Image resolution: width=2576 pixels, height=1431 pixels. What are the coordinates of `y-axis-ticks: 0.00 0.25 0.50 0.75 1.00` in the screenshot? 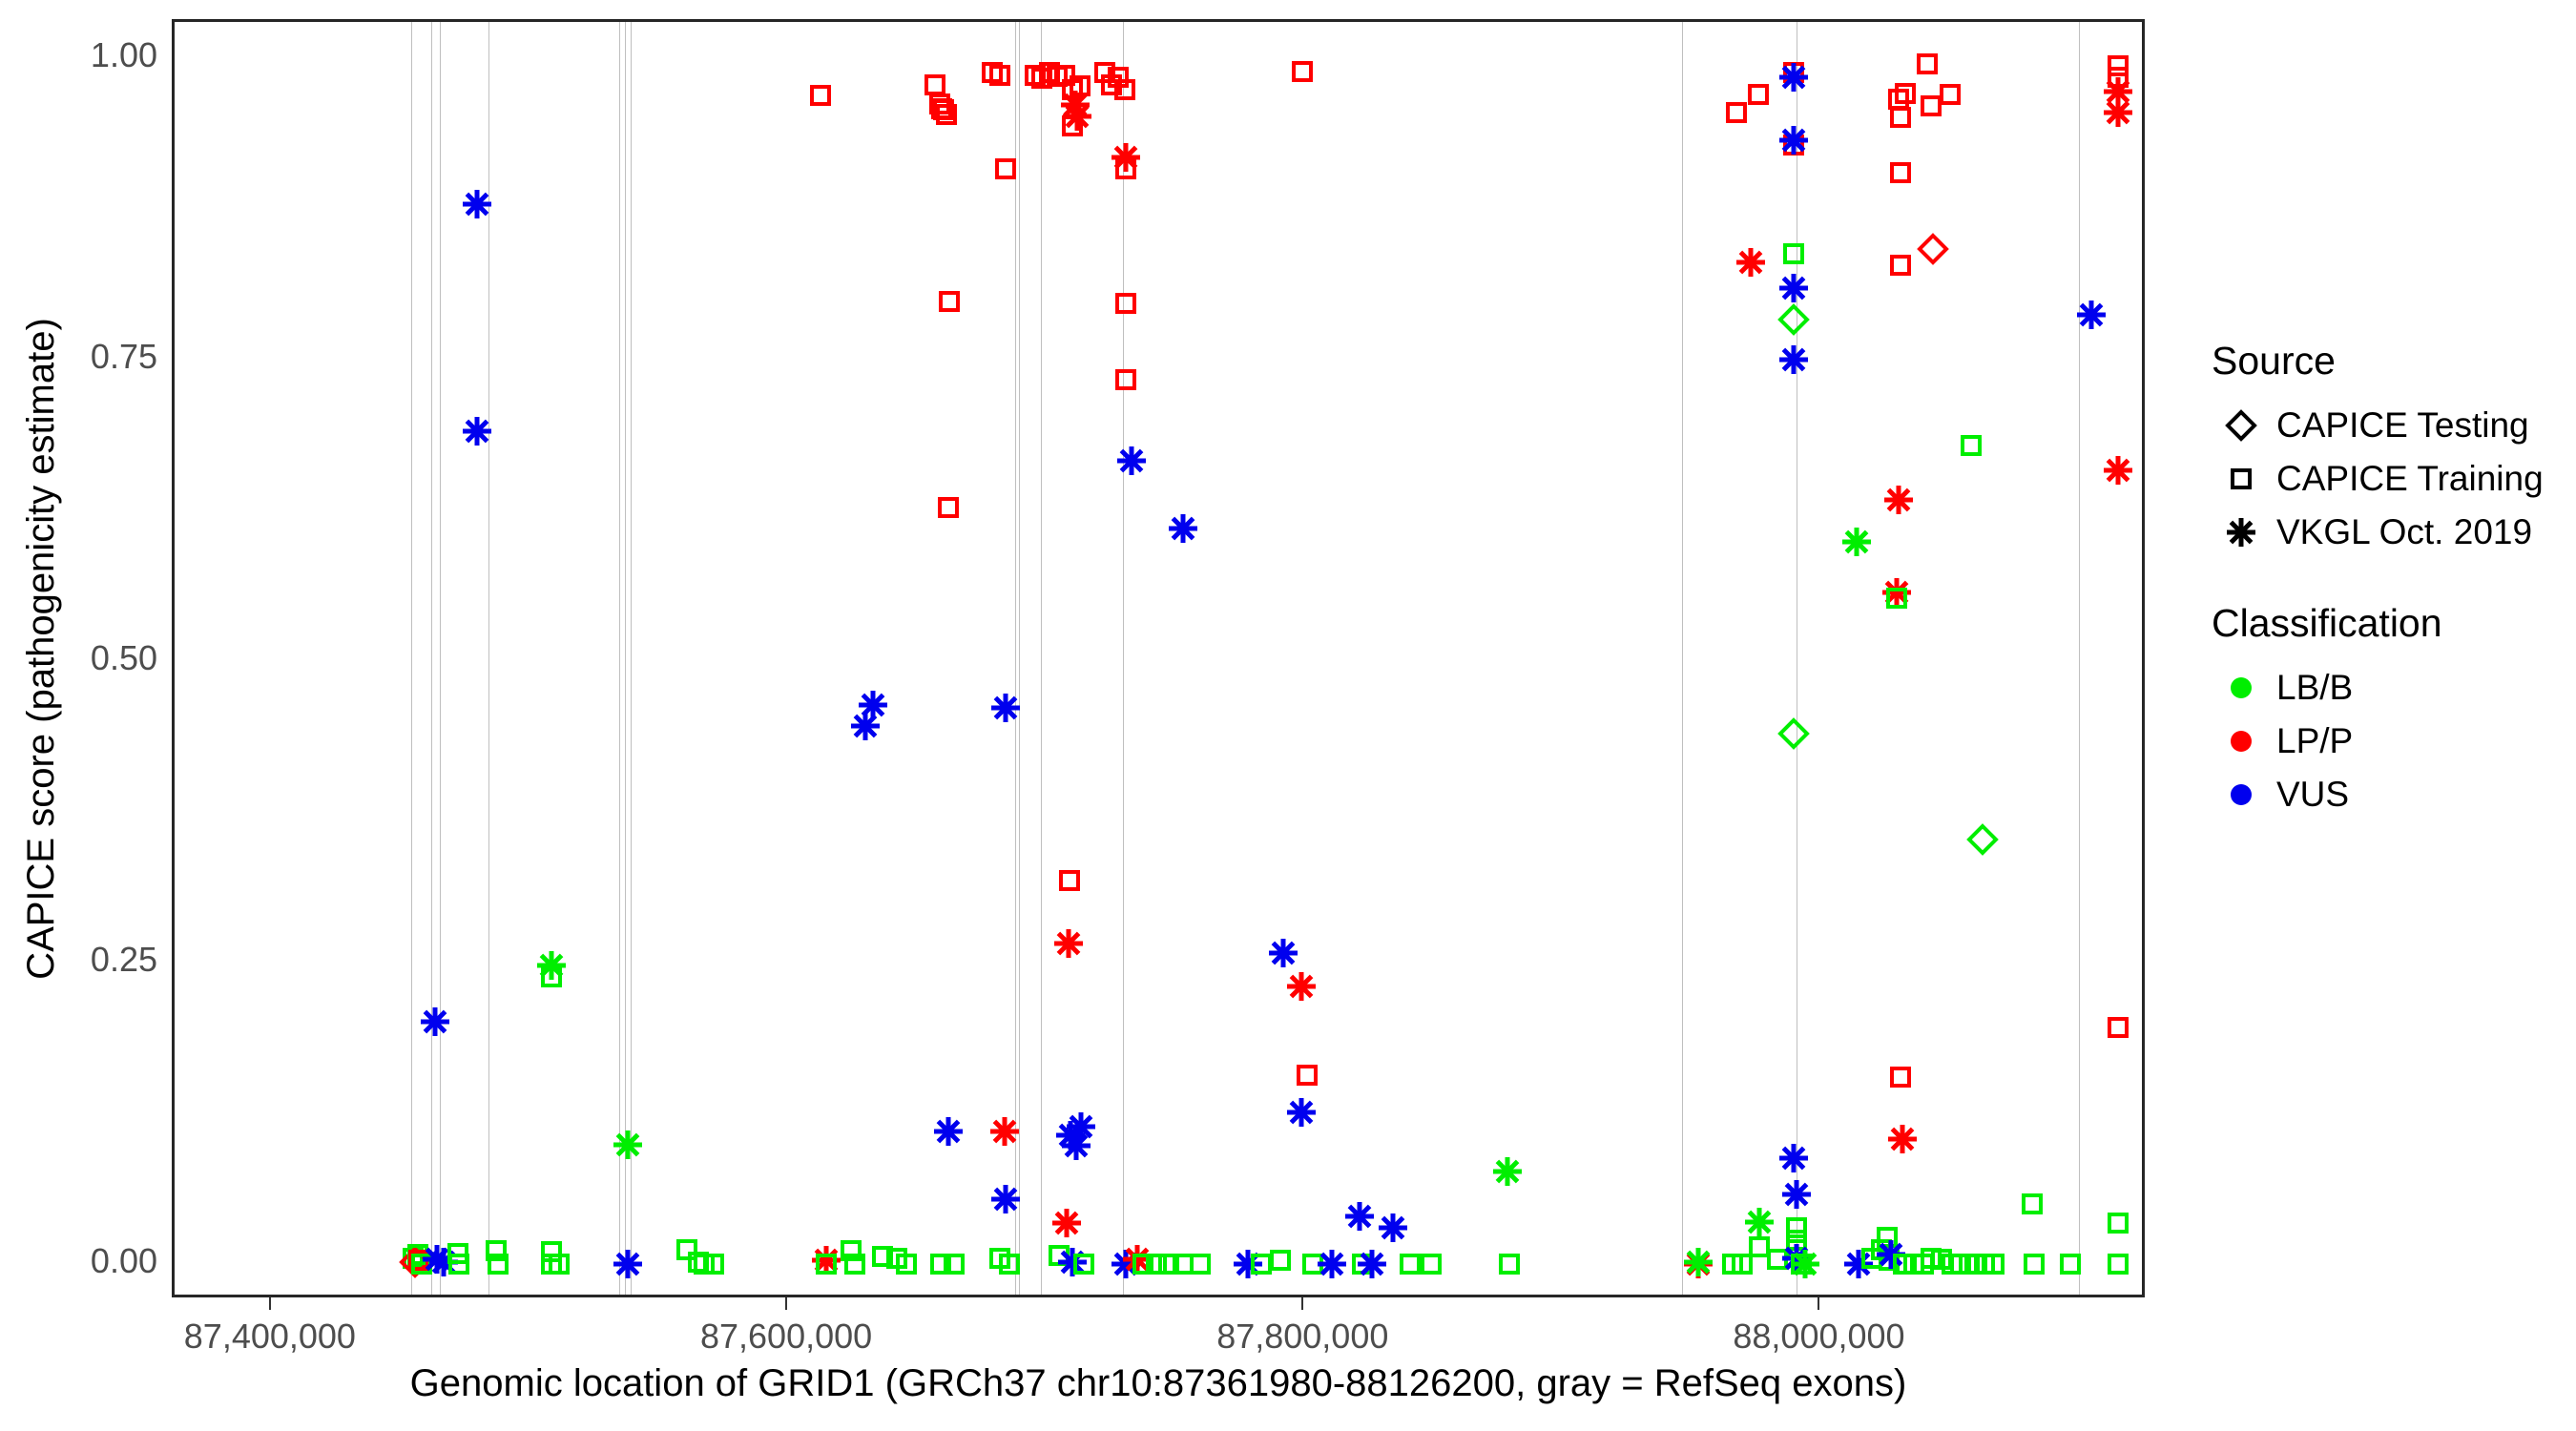 It's located at (113, 715).